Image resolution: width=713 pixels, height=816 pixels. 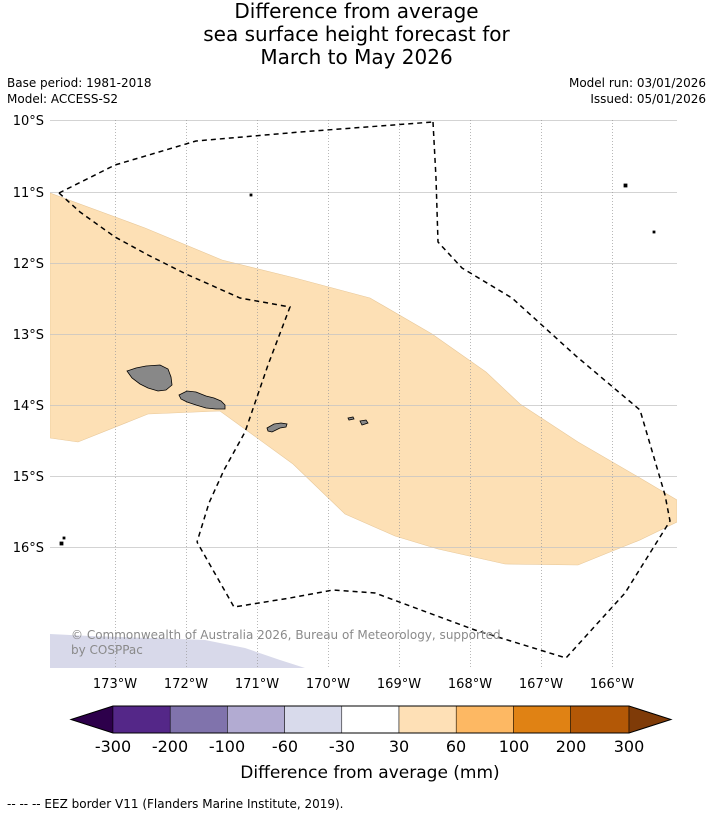 I want to click on lon-label-166w: 166°W, so click(x=612, y=684).